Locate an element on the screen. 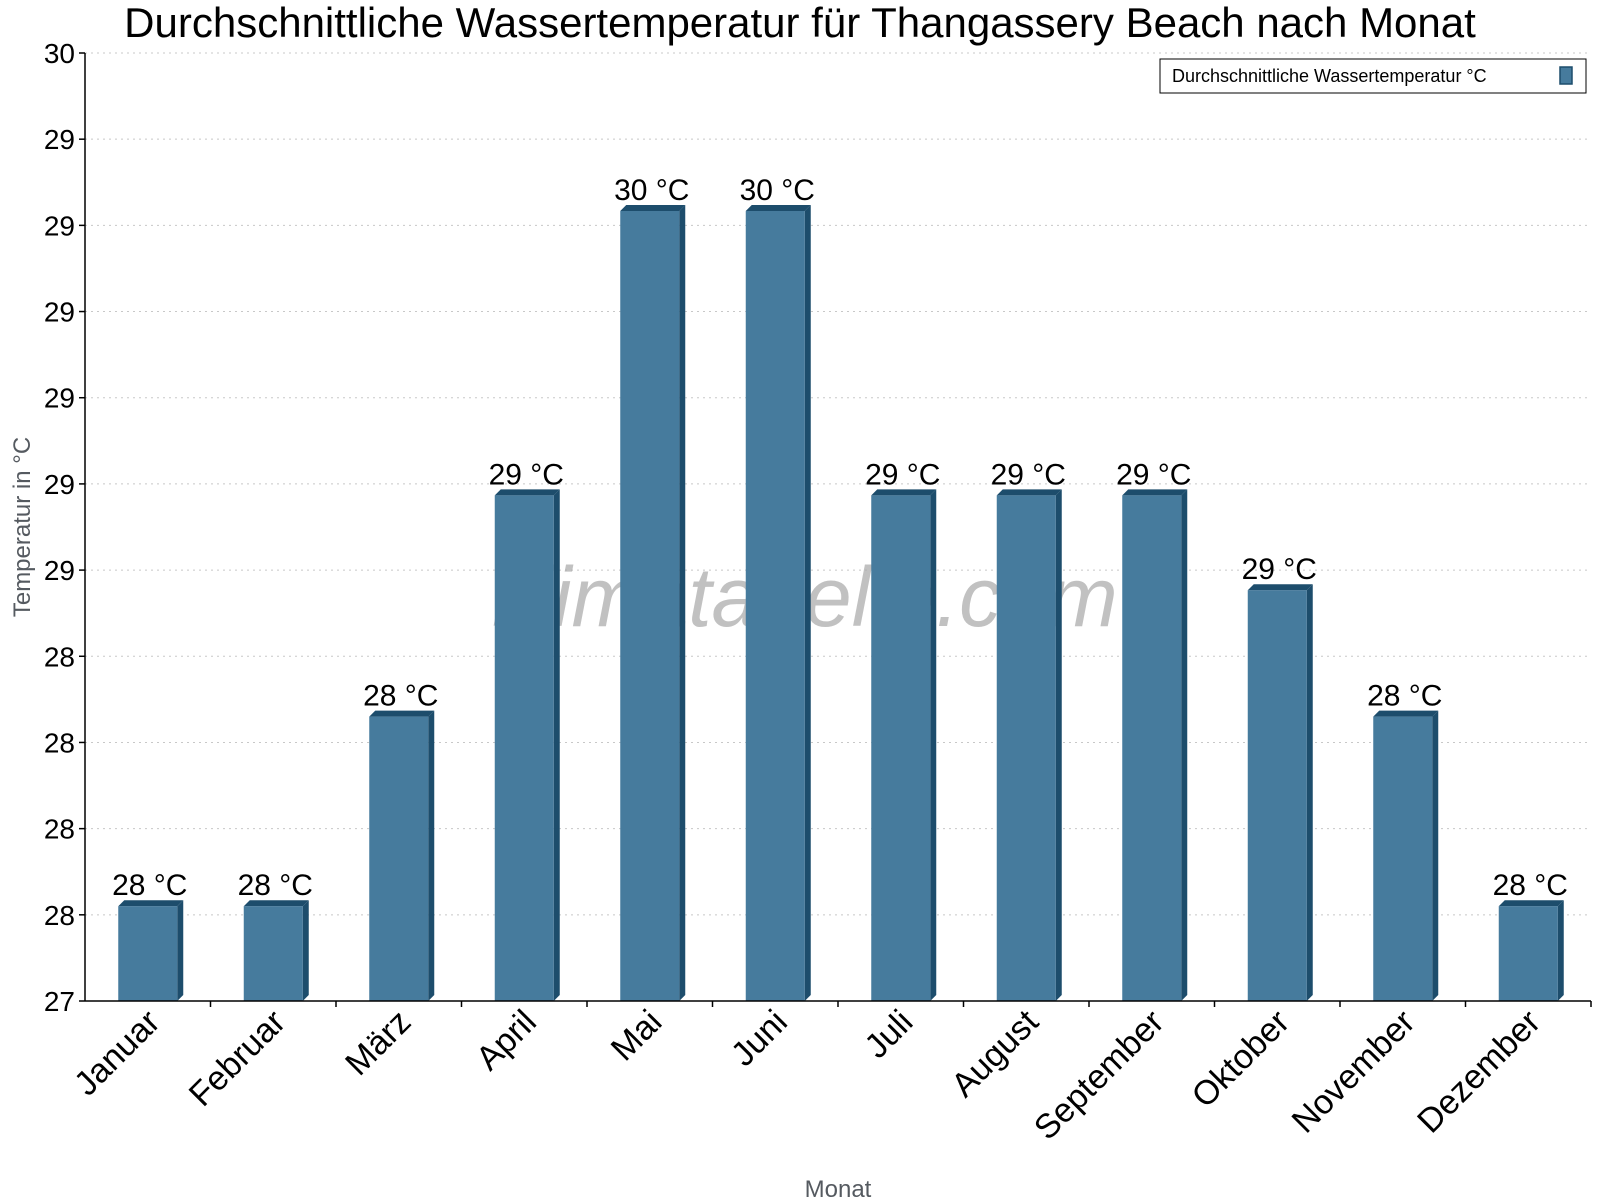  x-tick-label: Januar is located at coordinates (117, 1053).